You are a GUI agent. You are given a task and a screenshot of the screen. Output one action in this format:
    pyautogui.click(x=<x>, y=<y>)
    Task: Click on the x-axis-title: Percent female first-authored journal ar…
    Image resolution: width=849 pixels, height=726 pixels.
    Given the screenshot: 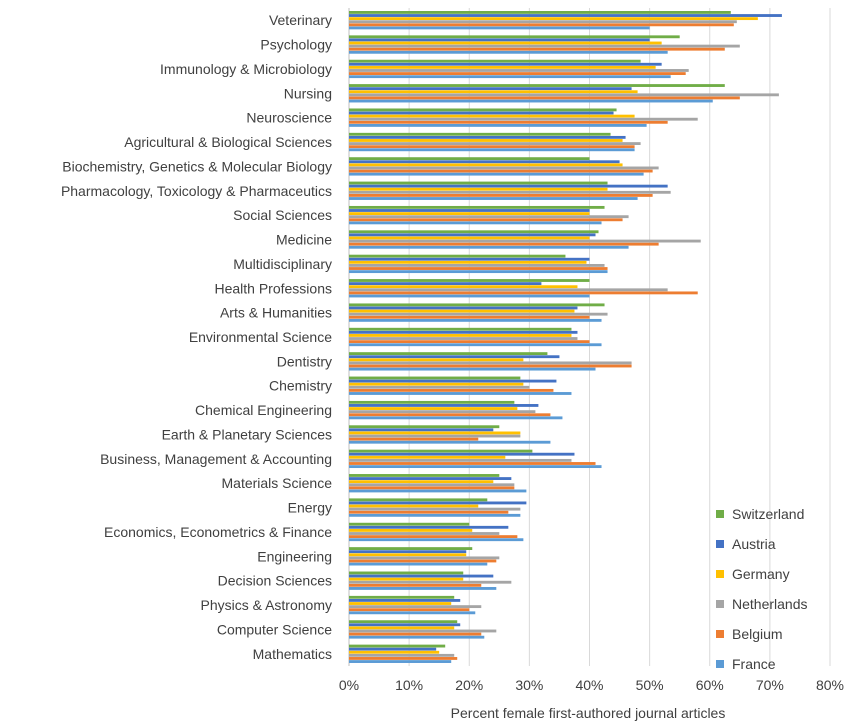 What is the action you would take?
    pyautogui.click(x=588, y=713)
    